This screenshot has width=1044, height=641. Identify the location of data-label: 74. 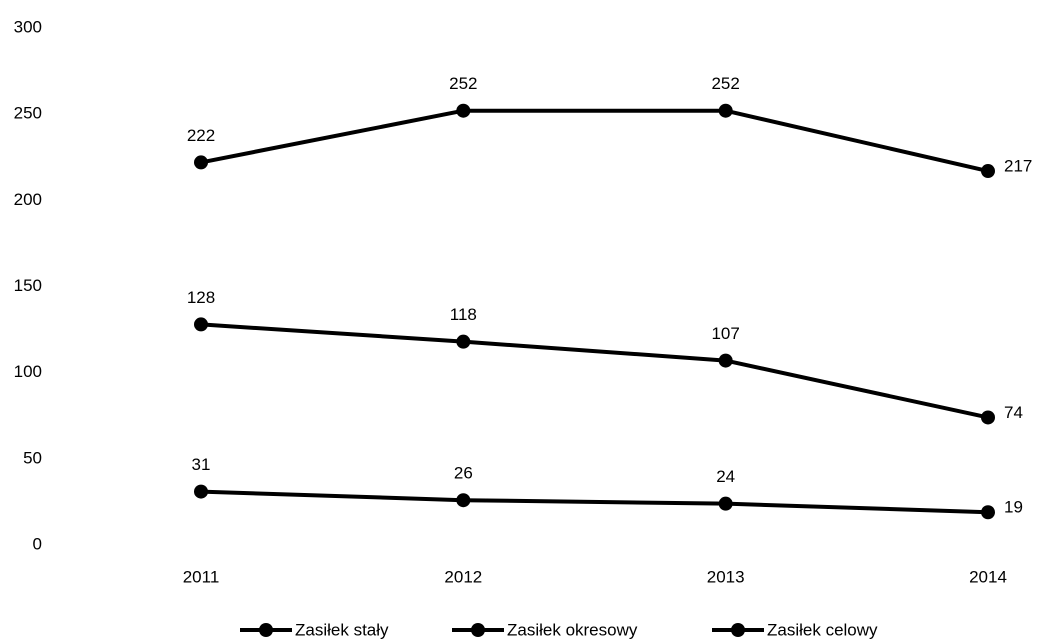
(1013, 412).